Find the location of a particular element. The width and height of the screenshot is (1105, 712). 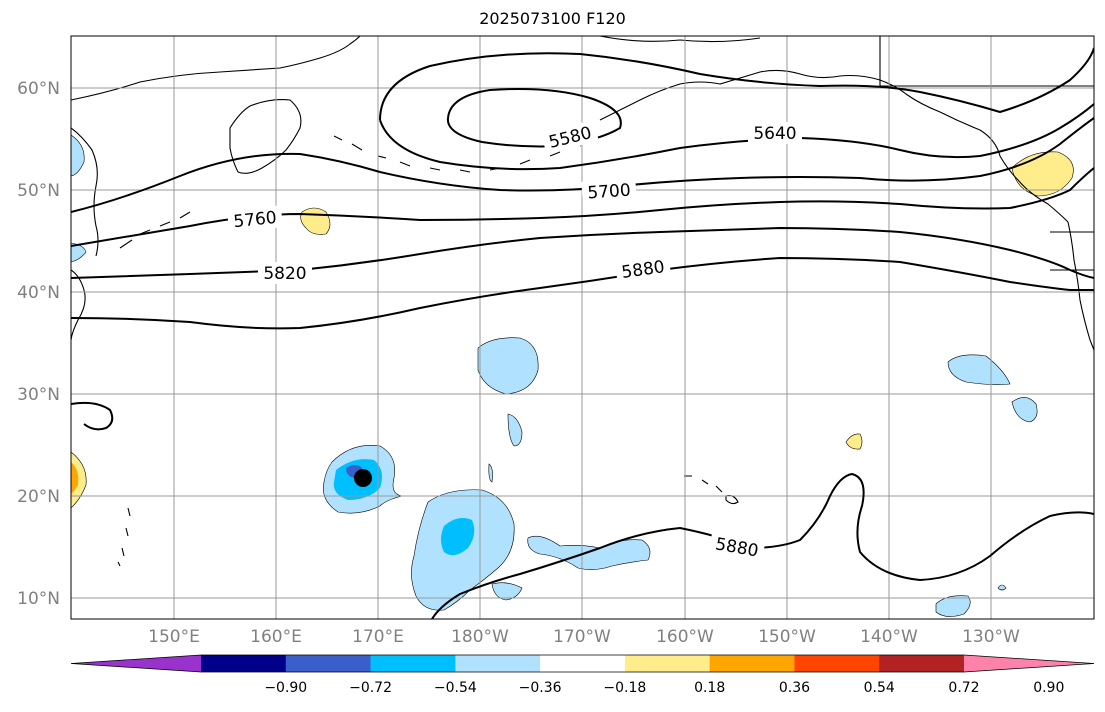

lon-label: 160°E is located at coordinates (276, 637).